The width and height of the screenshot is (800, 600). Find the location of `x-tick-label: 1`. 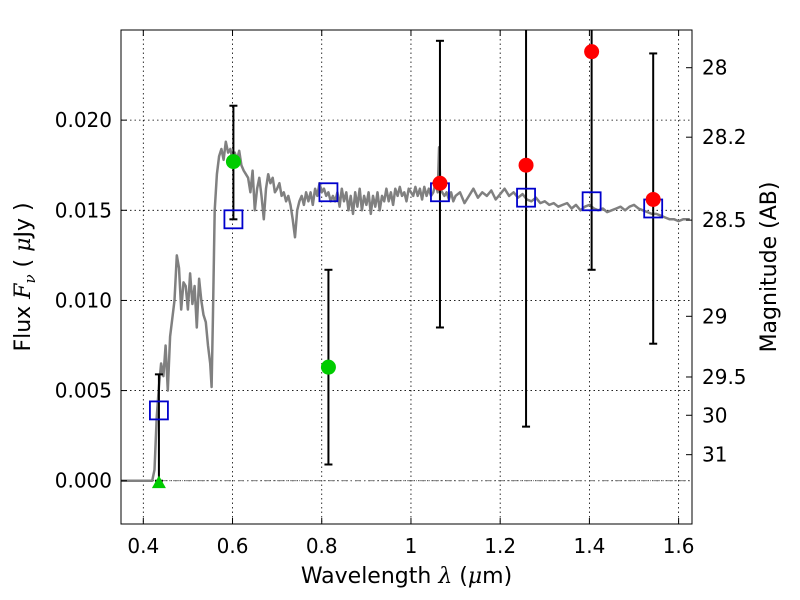

x-tick-label: 1 is located at coordinates (411, 546).